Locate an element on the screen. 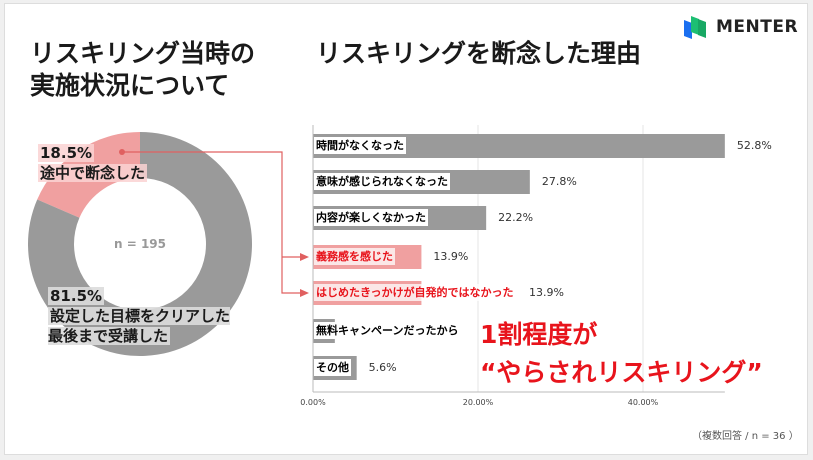 The width and height of the screenshot is (813, 460). slice-value: 81.5% is located at coordinates (76, 296).